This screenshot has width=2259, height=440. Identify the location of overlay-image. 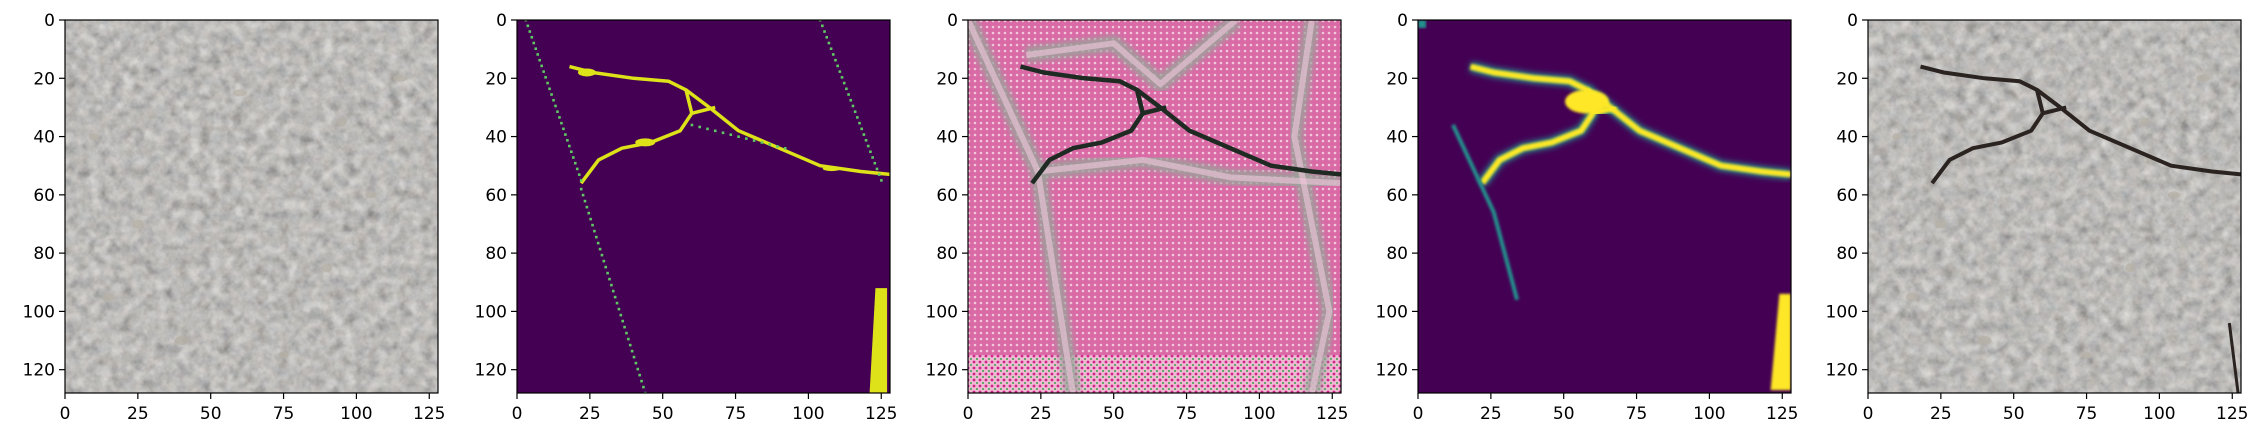
(2054, 206).